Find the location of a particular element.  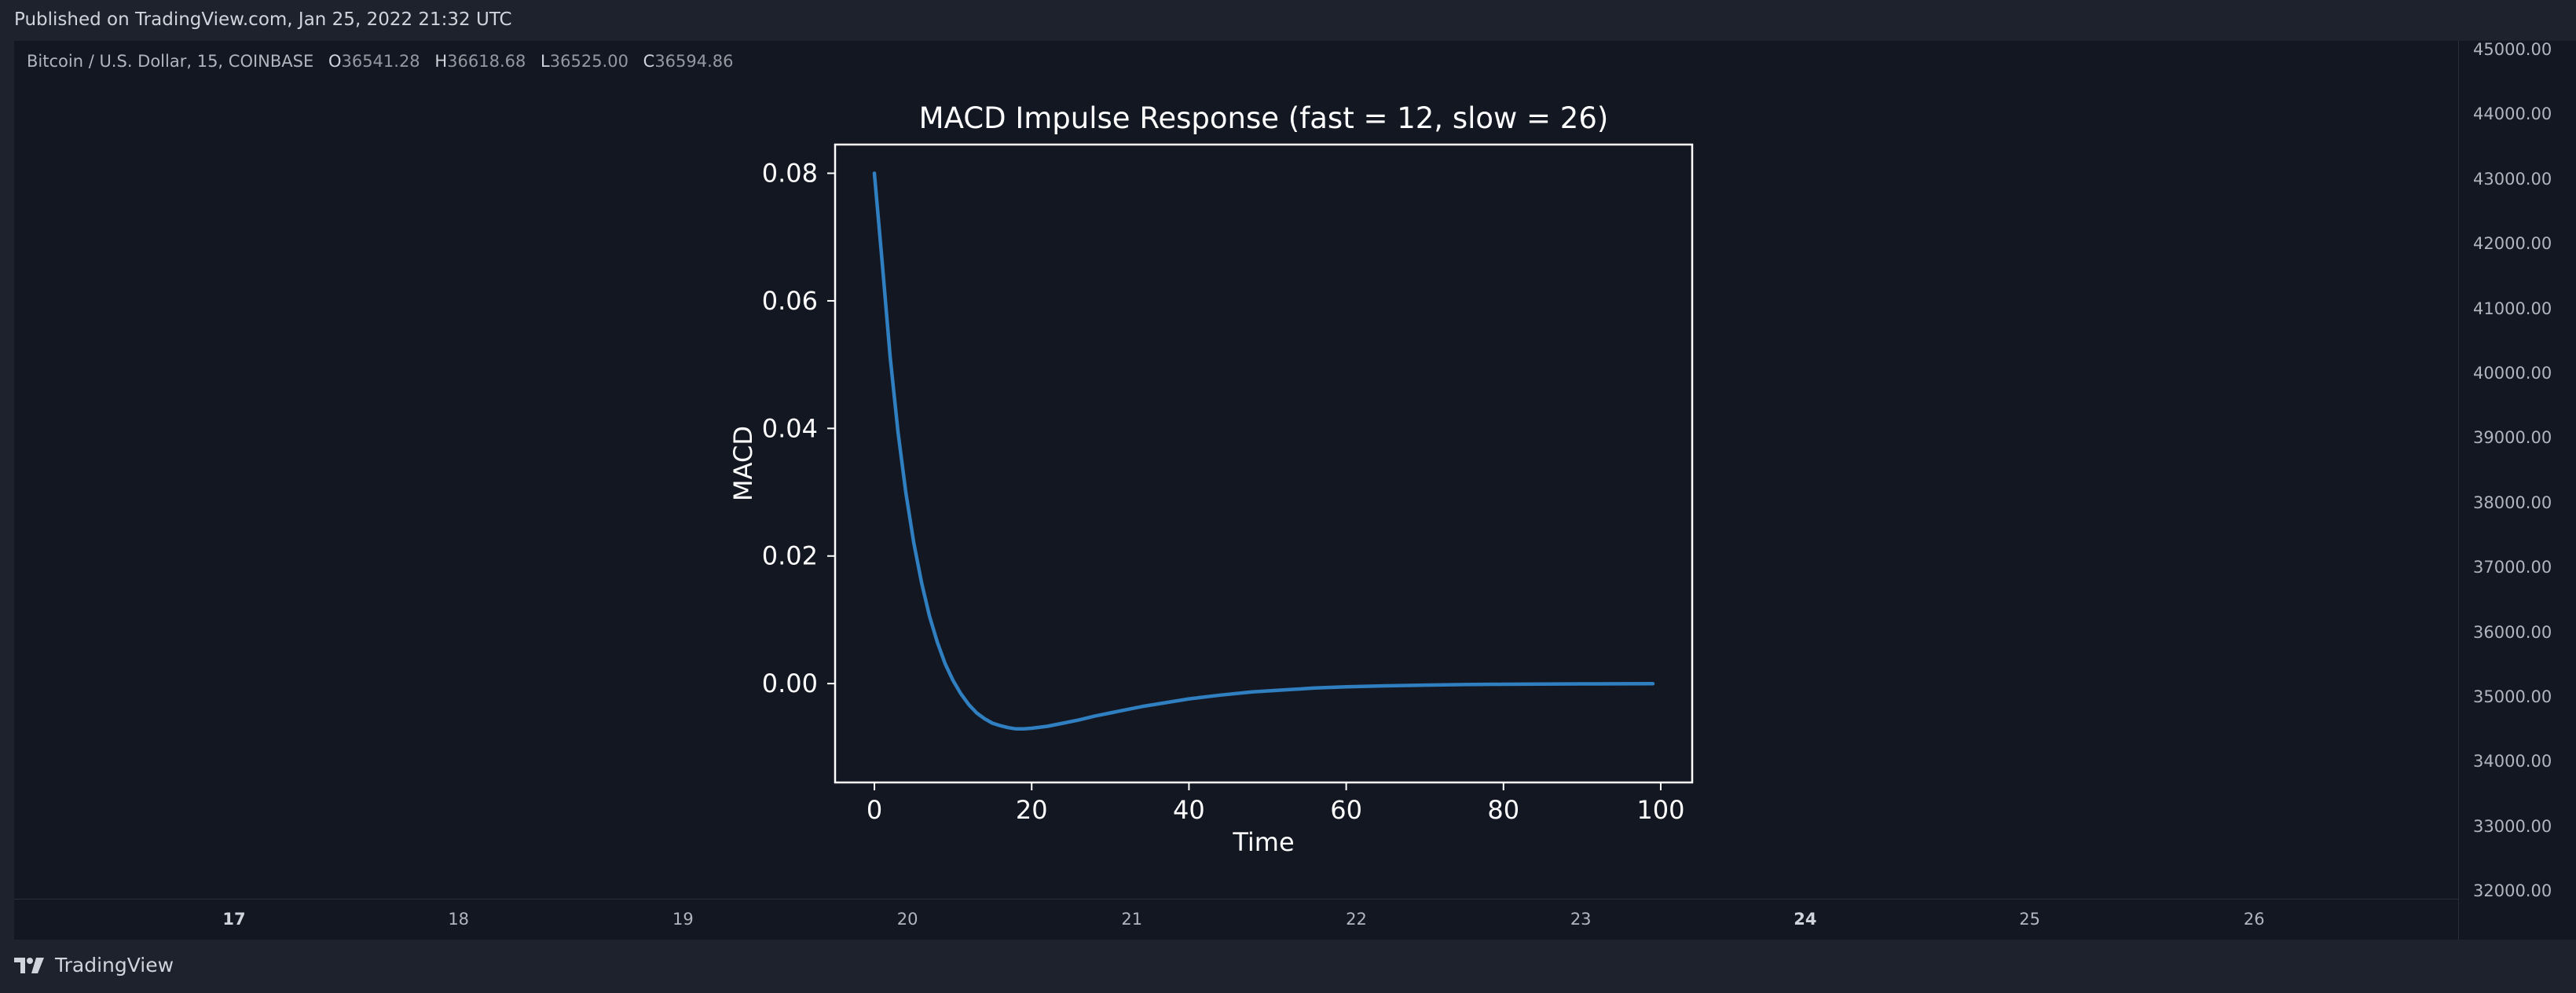

y-tick-label: 0.02 is located at coordinates (790, 556).